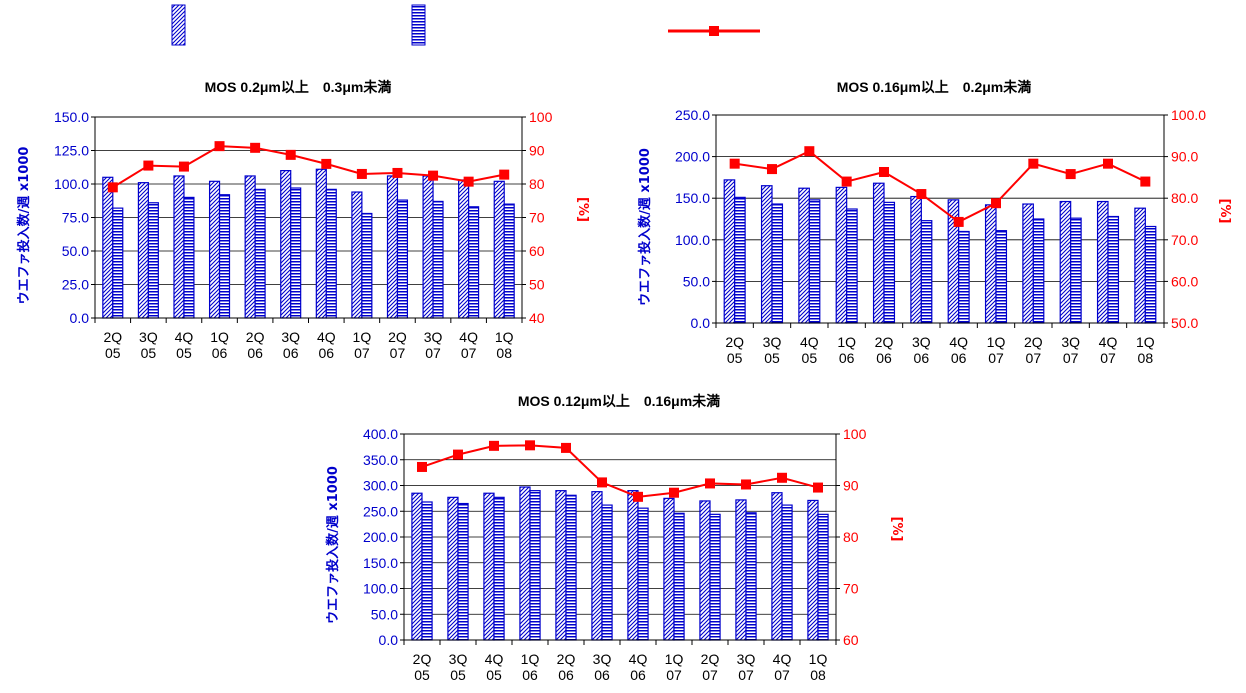 The width and height of the screenshot is (1246, 693). Describe the element at coordinates (1184, 157) in the screenshot. I see `y2-tick-label: 90.0` at that location.